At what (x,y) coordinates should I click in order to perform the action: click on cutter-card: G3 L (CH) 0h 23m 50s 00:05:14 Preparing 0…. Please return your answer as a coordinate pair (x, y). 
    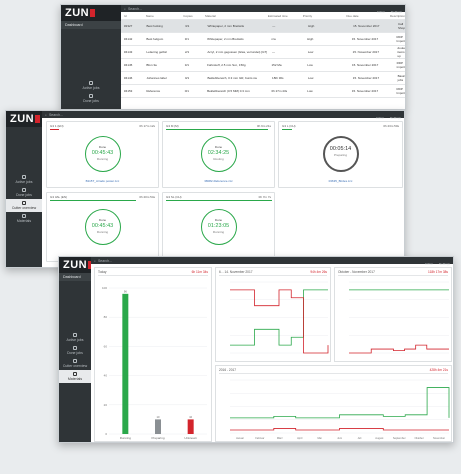
    Looking at the image, I should click on (340, 154).